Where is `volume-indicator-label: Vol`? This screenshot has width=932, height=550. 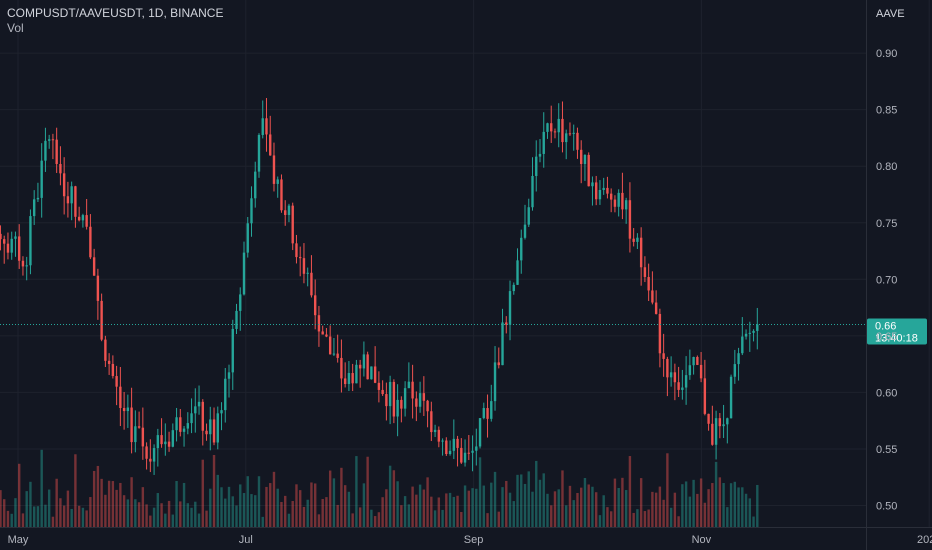 volume-indicator-label: Vol is located at coordinates (15, 28).